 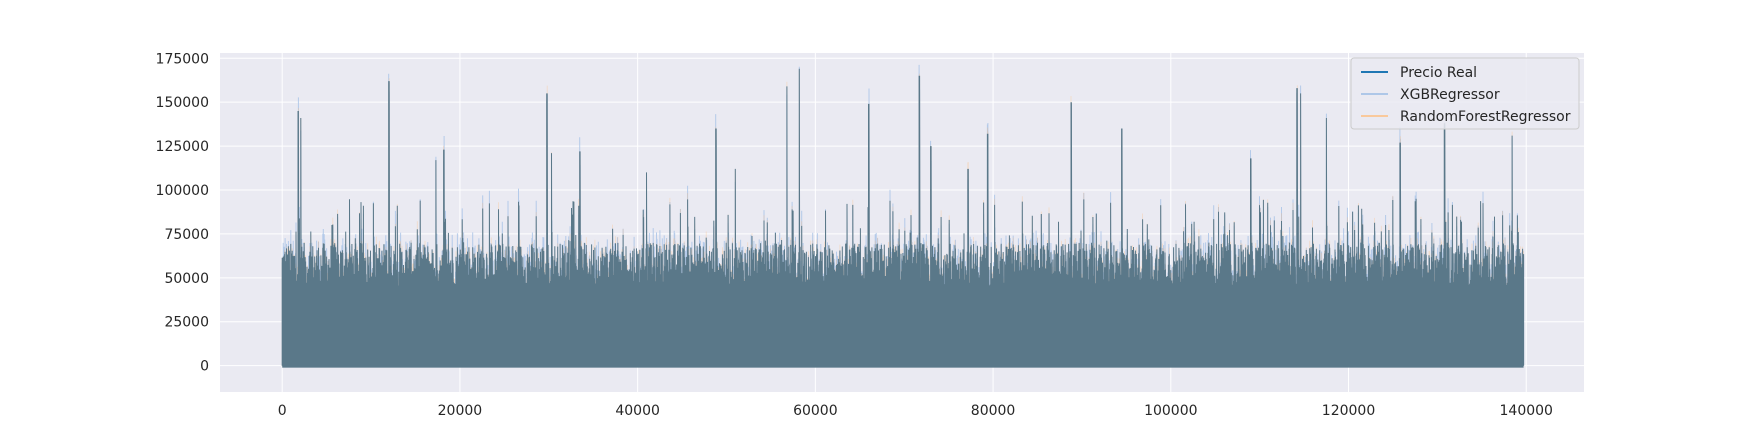 I want to click on y-tick-label: 175000, so click(x=182, y=59).